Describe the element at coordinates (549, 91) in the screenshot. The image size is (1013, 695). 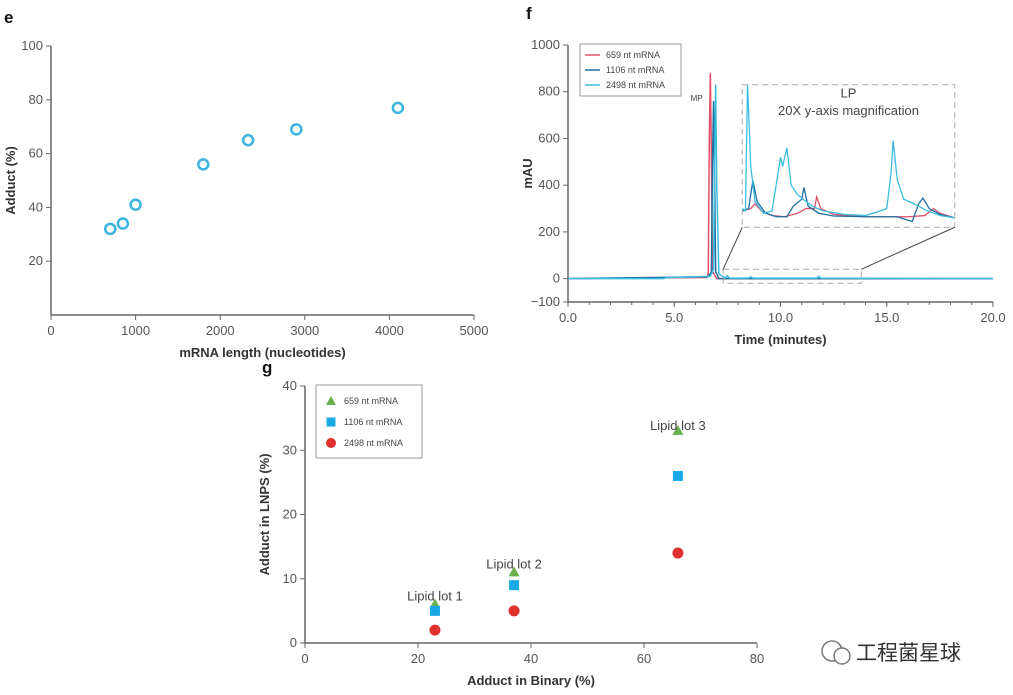
I see `f-y-tick-label: 800` at that location.